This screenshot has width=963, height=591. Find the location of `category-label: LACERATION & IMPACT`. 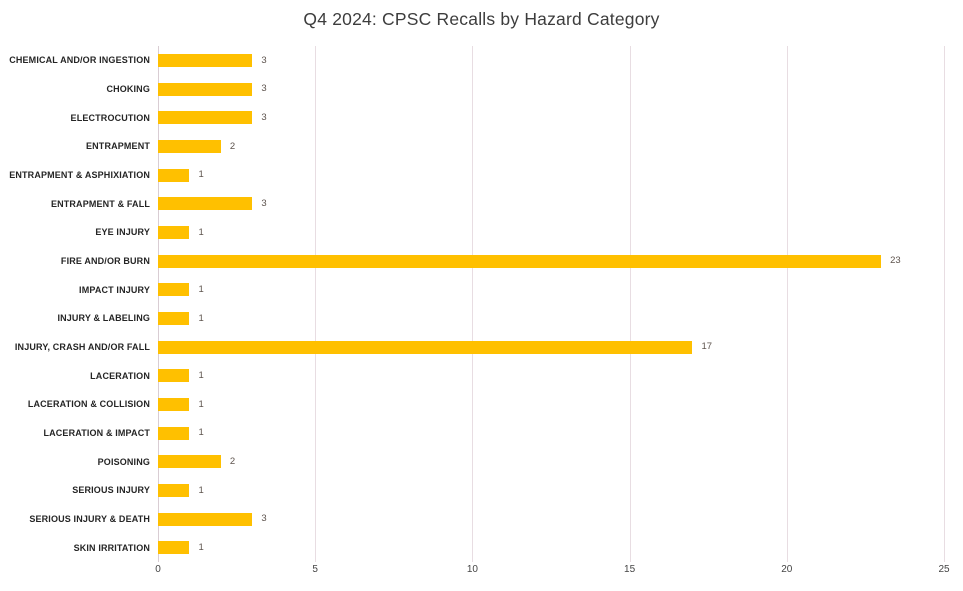

category-label: LACERATION & IMPACT is located at coordinates (96, 432).